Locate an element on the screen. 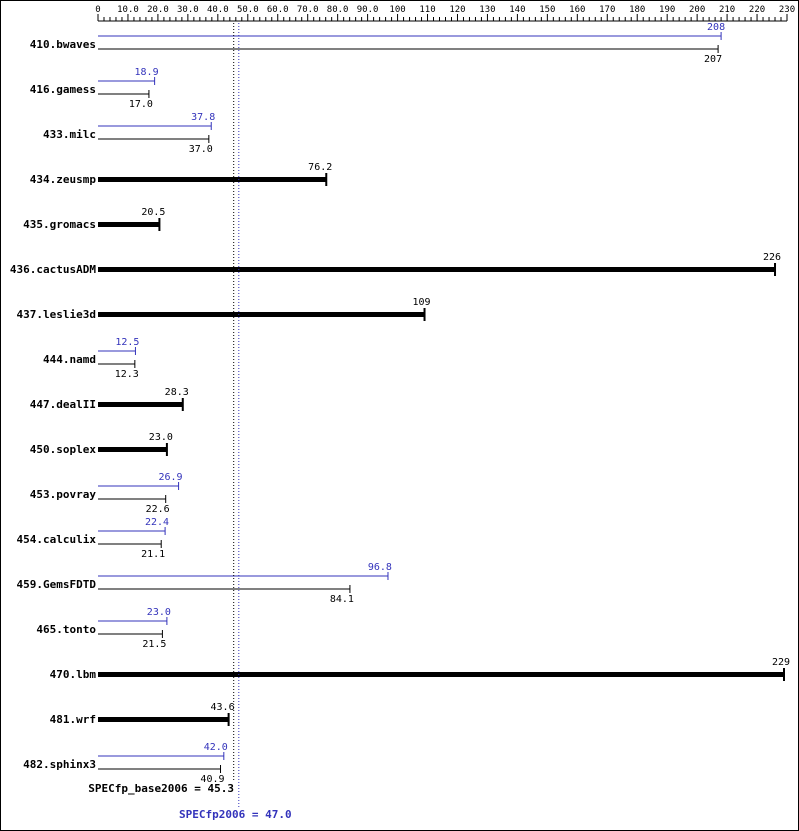 Image resolution: width=799 pixels, height=831 pixels. peak-value-label: 208 is located at coordinates (716, 27).